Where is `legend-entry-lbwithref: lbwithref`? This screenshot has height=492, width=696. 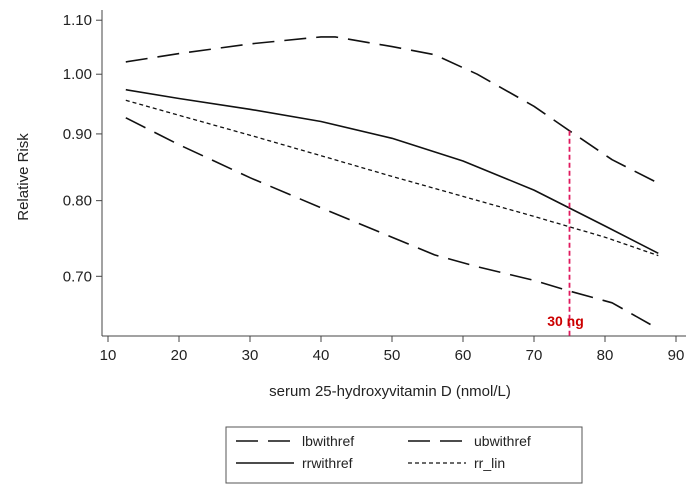
legend-entry-lbwithref: lbwithref is located at coordinates (295, 441).